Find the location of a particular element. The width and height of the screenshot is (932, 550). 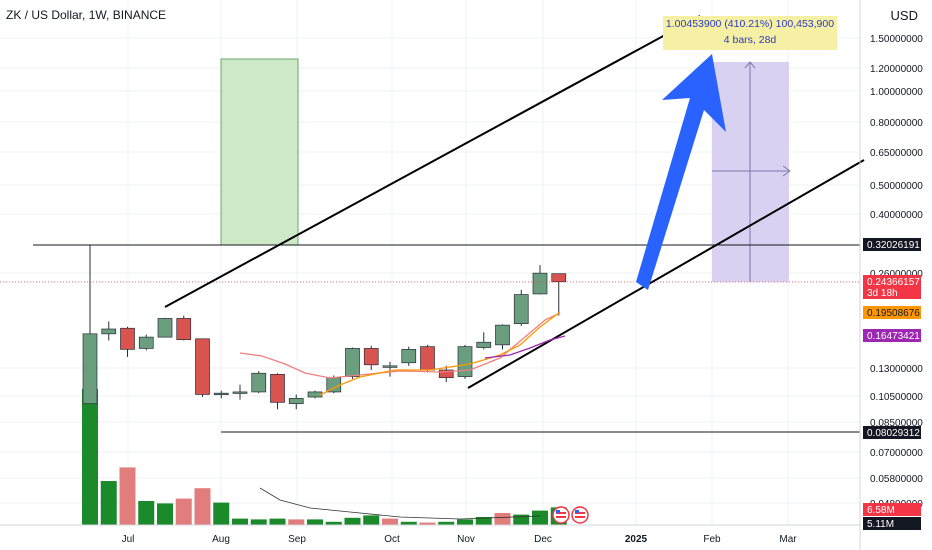

ema-fast-line is located at coordinates (440, 353).